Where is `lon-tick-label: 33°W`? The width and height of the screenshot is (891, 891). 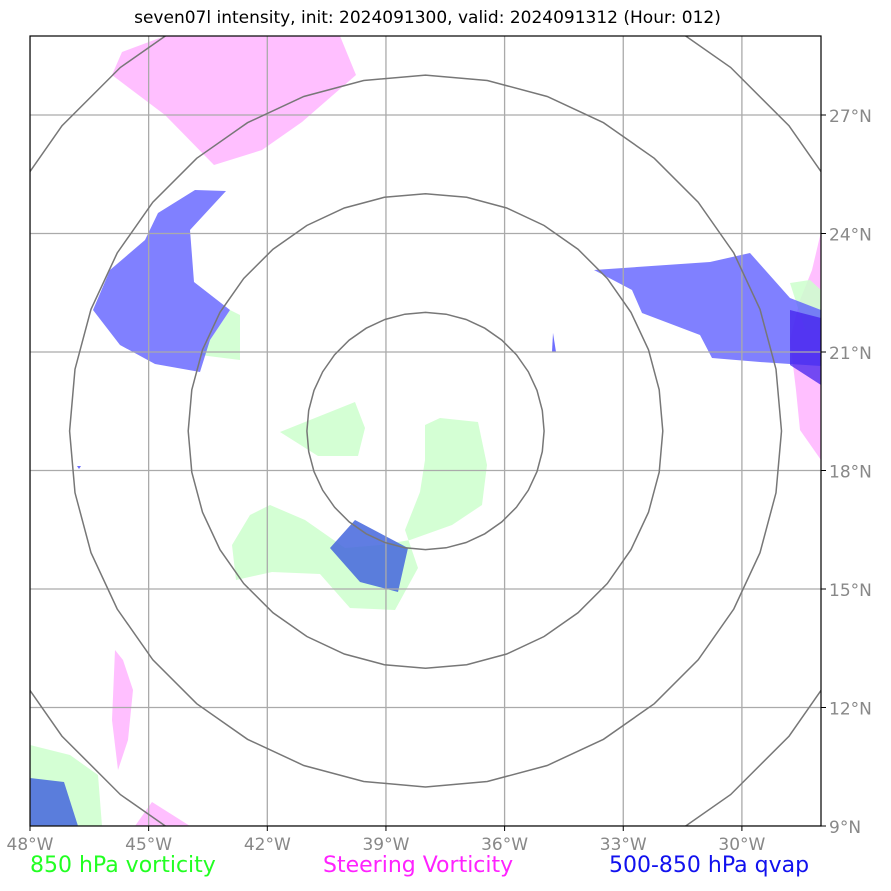 lon-tick-label: 33°W is located at coordinates (623, 845).